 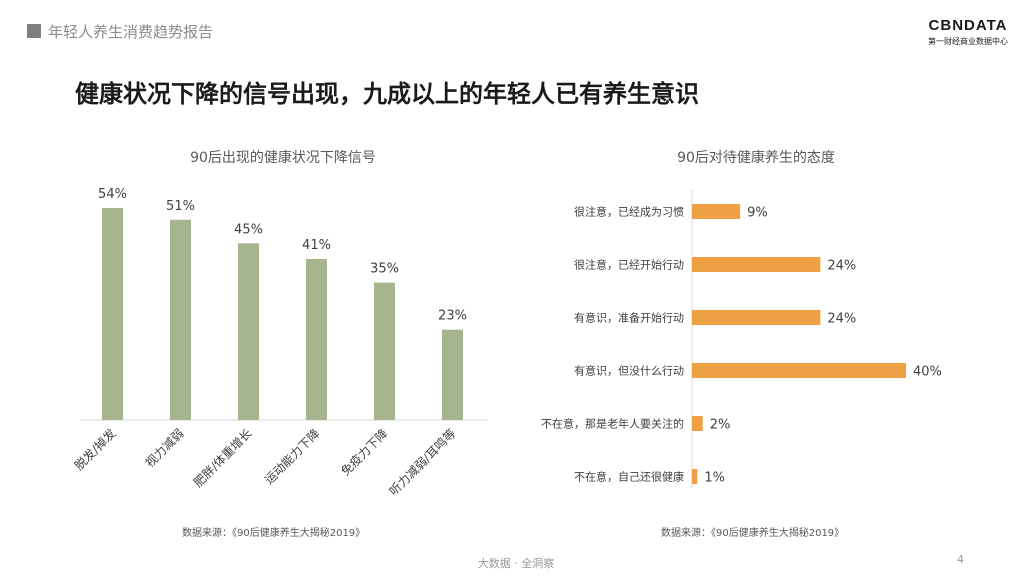 I want to click on left-category-label: 免疫力下降, so click(x=364, y=452).